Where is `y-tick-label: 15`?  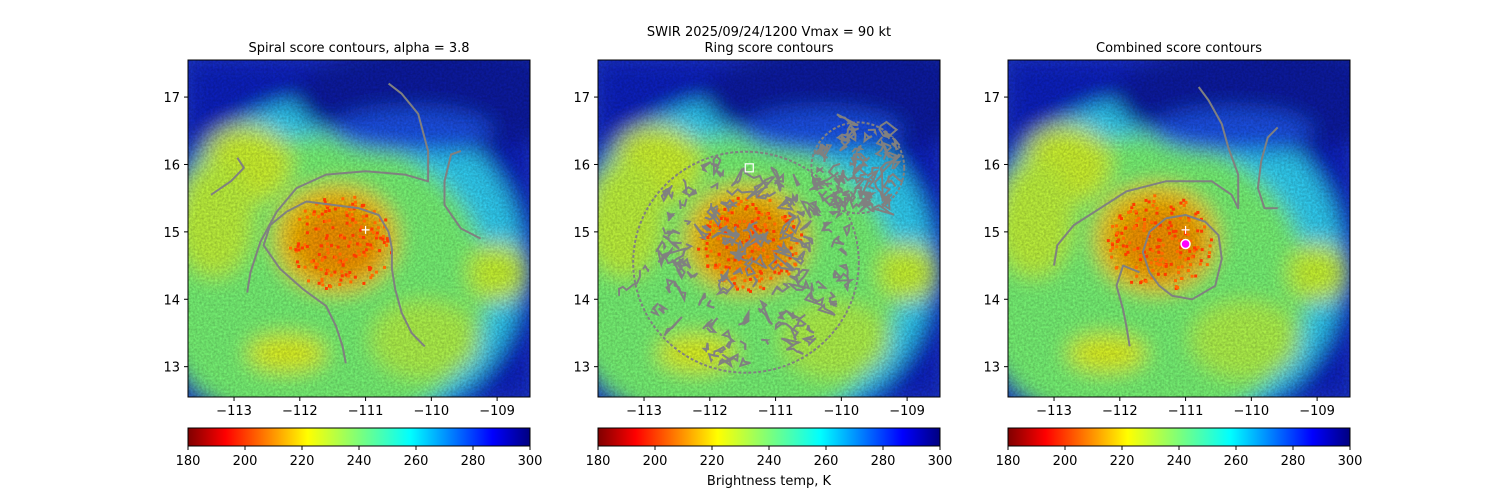
y-tick-label: 15 is located at coordinates (991, 233).